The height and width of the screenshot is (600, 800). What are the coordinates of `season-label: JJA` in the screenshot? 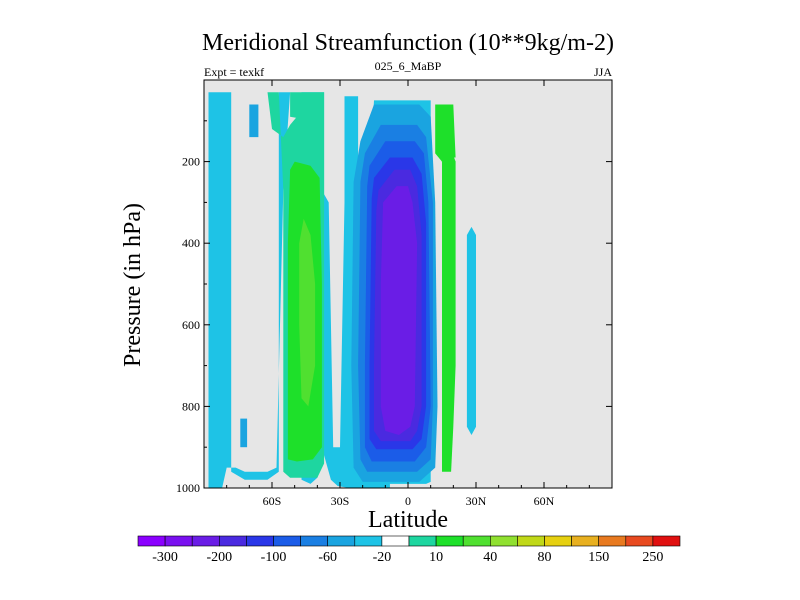 It's located at (603, 72).